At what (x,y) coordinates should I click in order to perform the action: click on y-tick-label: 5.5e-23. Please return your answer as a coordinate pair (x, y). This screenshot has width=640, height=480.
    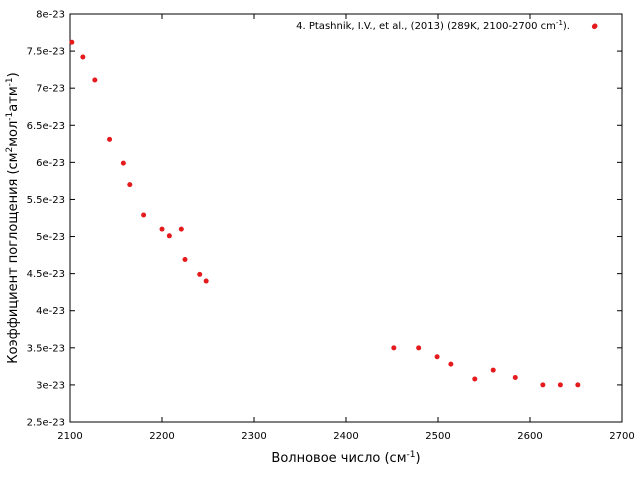
    Looking at the image, I should click on (46, 200).